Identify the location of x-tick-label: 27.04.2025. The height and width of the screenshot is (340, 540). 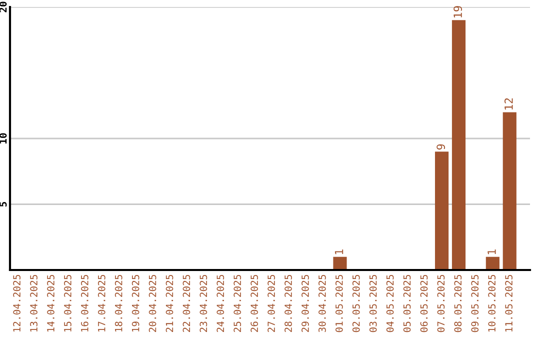
(271, 303).